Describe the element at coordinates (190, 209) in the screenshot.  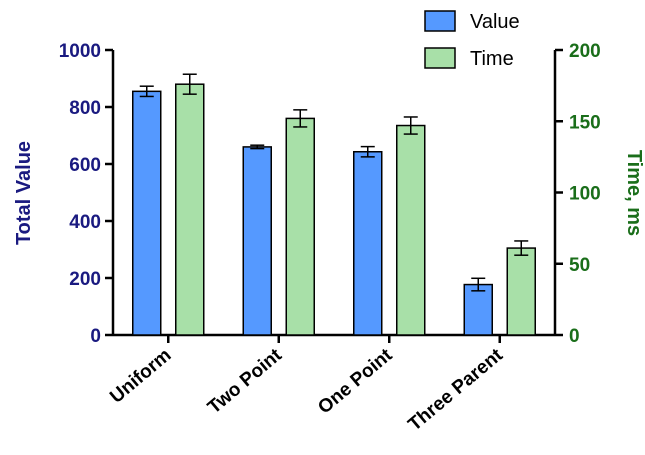
I see `bar-time-uniform` at that location.